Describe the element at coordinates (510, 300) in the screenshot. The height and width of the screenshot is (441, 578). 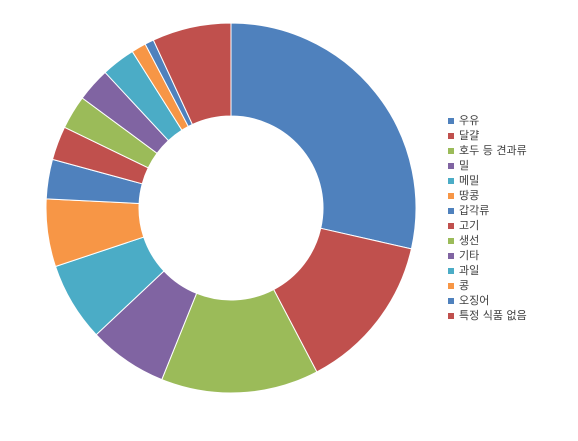
I see `legend-item: 오징어` at that location.